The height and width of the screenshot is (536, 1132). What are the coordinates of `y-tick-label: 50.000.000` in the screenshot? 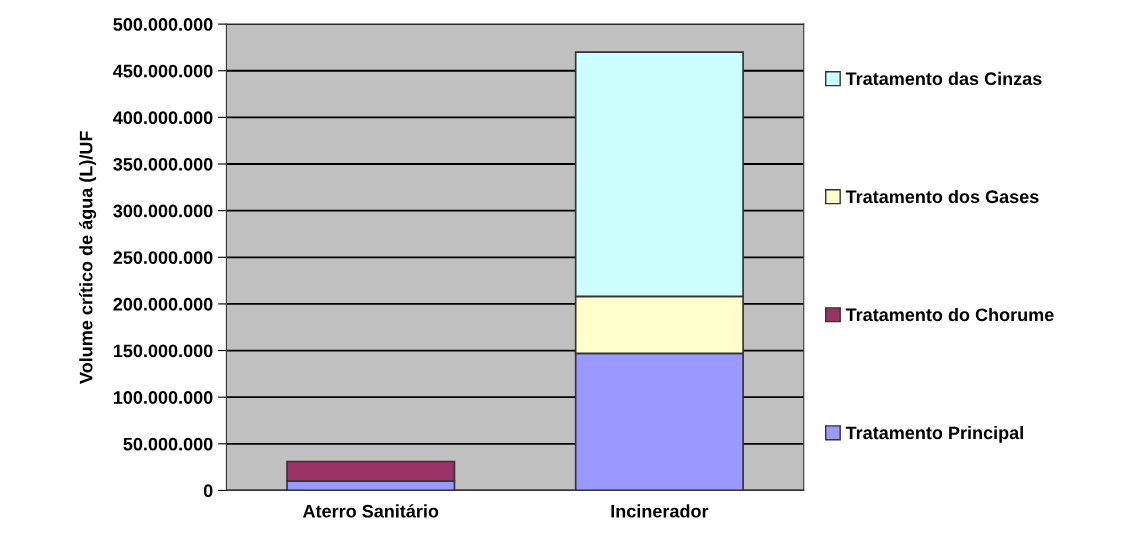 It's located at (168, 444).